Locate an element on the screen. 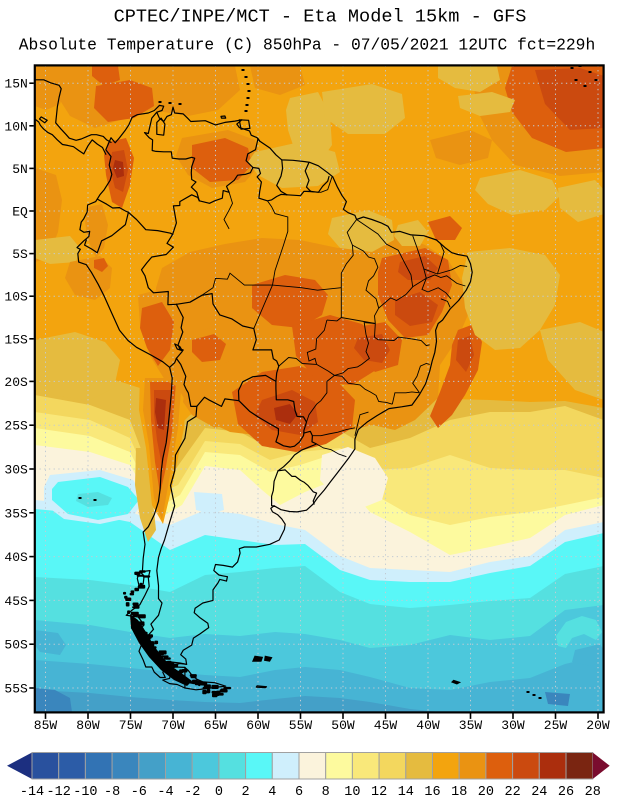 Image resolution: width=618 pixels, height=800 pixels. svg-text: 20 is located at coordinates (486, 792).